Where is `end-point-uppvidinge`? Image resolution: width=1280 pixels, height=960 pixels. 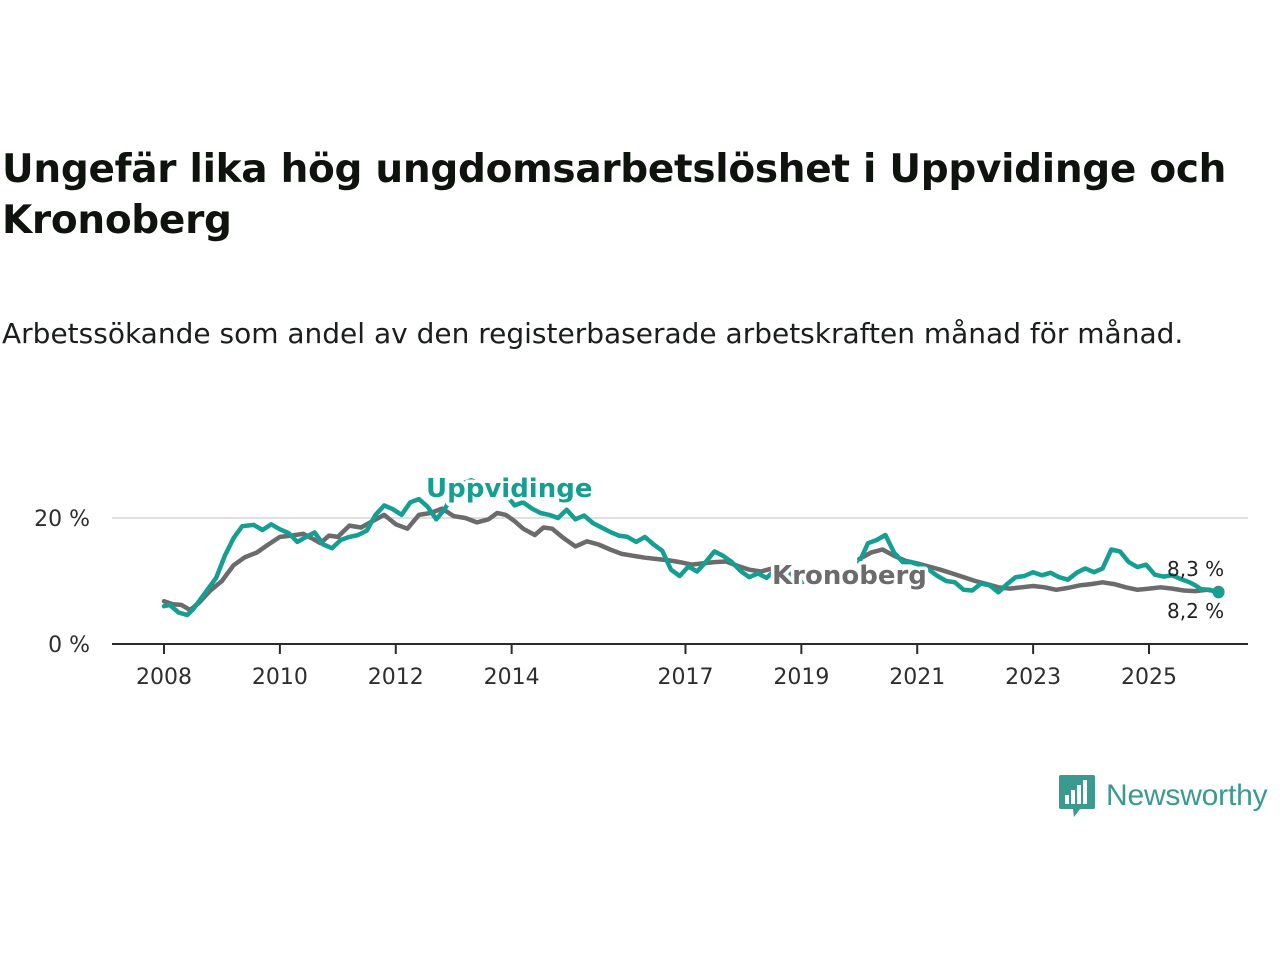 end-point-uppvidinge is located at coordinates (1218, 592).